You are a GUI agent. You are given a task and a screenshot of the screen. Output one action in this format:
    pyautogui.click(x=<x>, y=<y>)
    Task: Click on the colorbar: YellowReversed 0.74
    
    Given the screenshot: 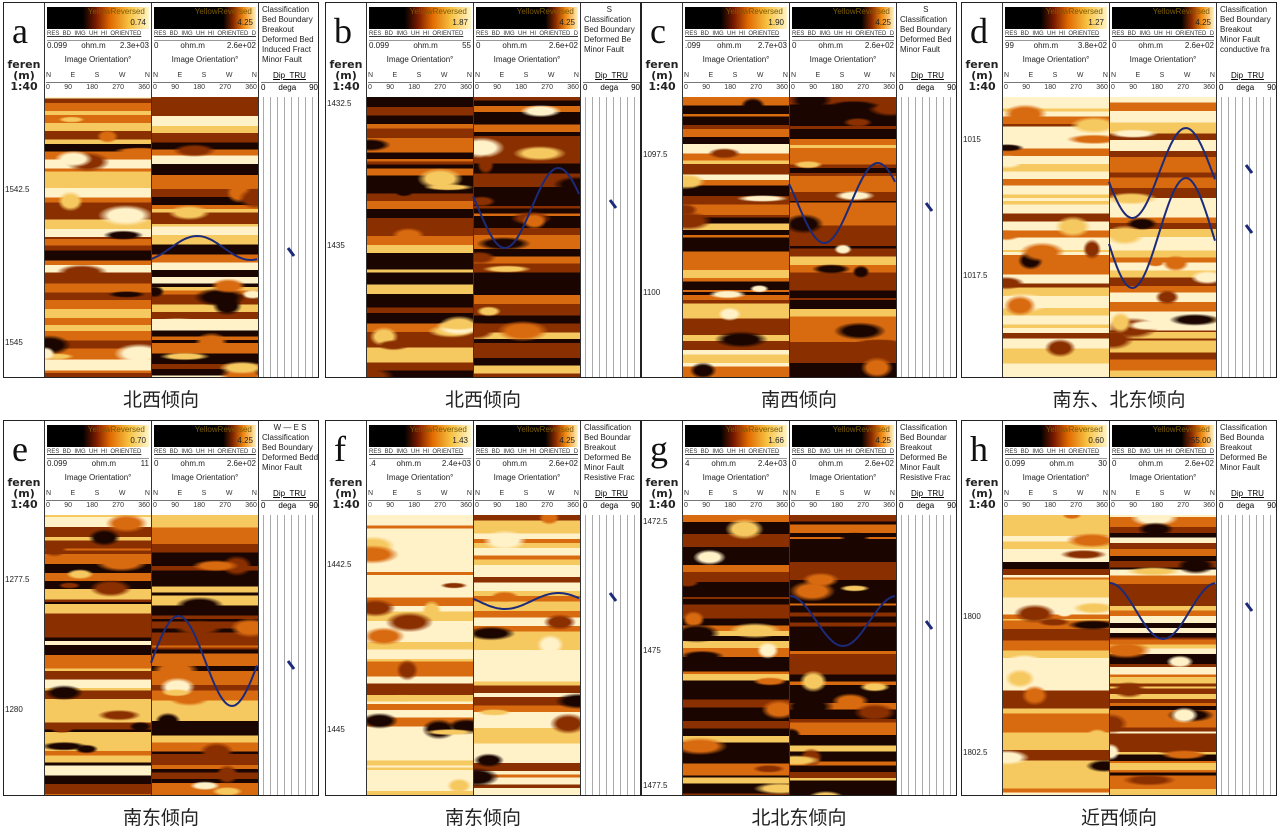 What is the action you would take?
    pyautogui.click(x=98, y=18)
    